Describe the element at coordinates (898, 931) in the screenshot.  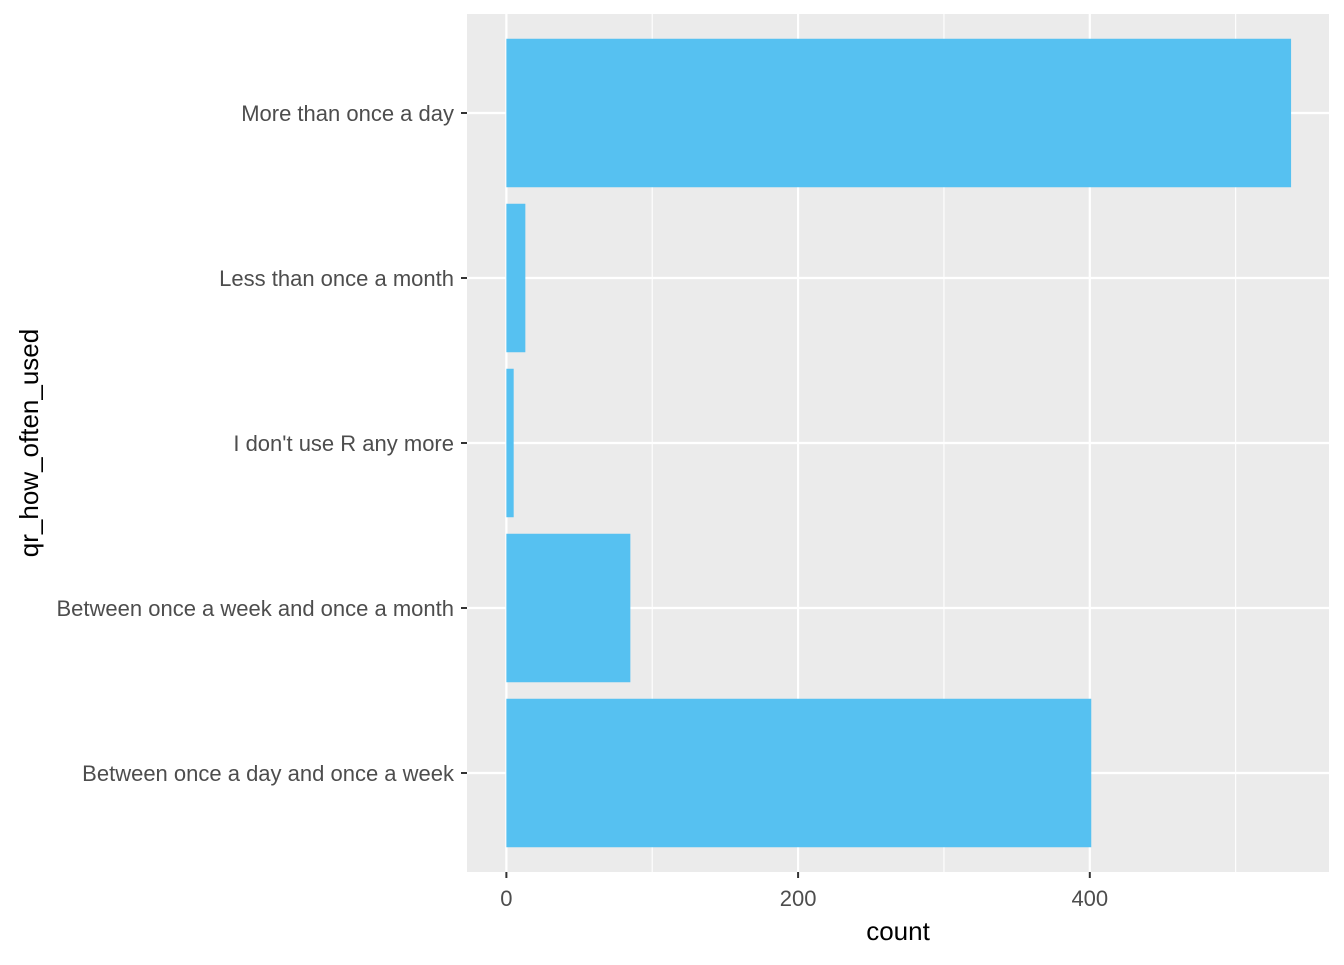
I see `x-axis-title: count` at that location.